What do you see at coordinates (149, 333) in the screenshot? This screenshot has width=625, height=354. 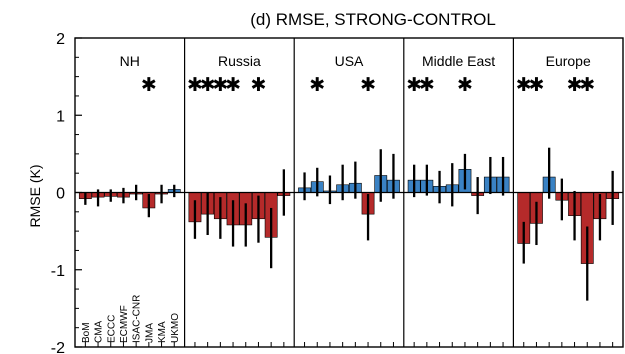 I see `model-label: JMA` at bounding box center [149, 333].